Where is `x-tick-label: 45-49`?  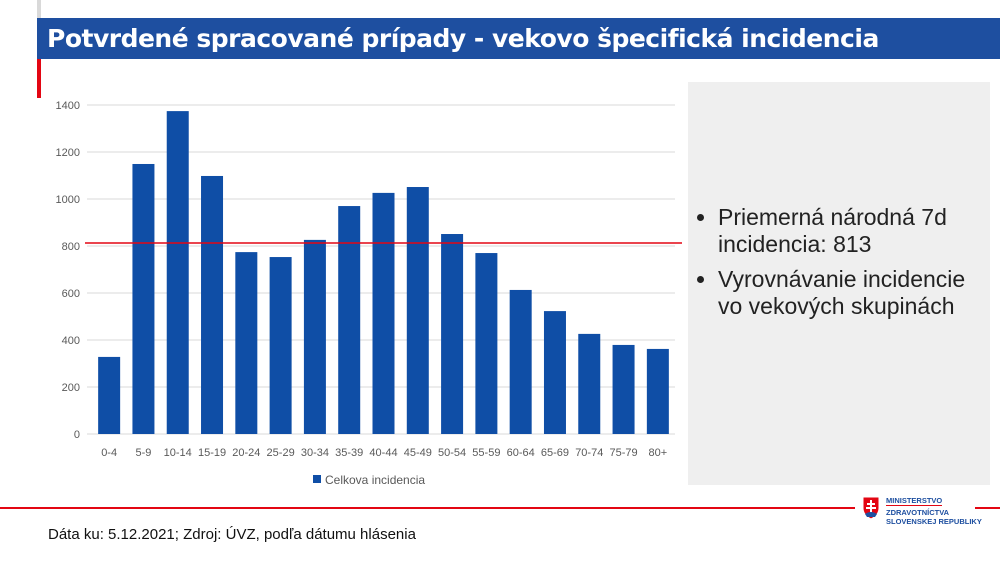 x-tick-label: 45-49 is located at coordinates (418, 453).